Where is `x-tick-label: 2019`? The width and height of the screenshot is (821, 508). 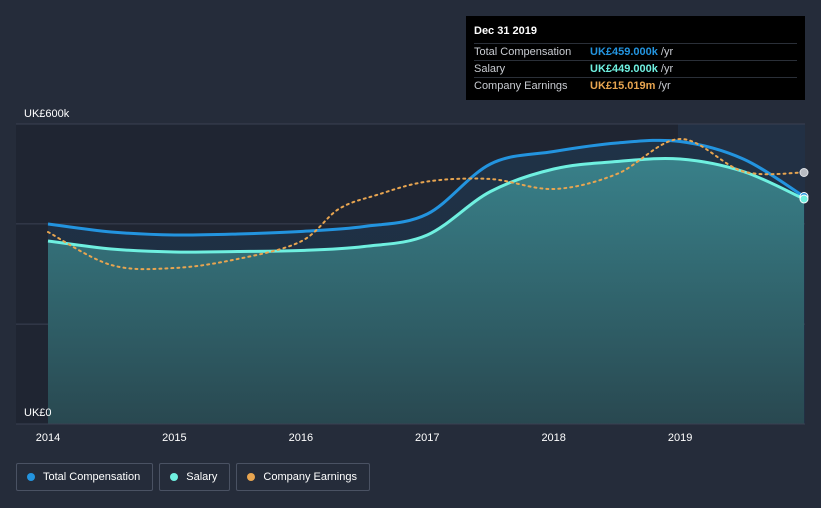 x-tick-label: 2019 is located at coordinates (680, 438).